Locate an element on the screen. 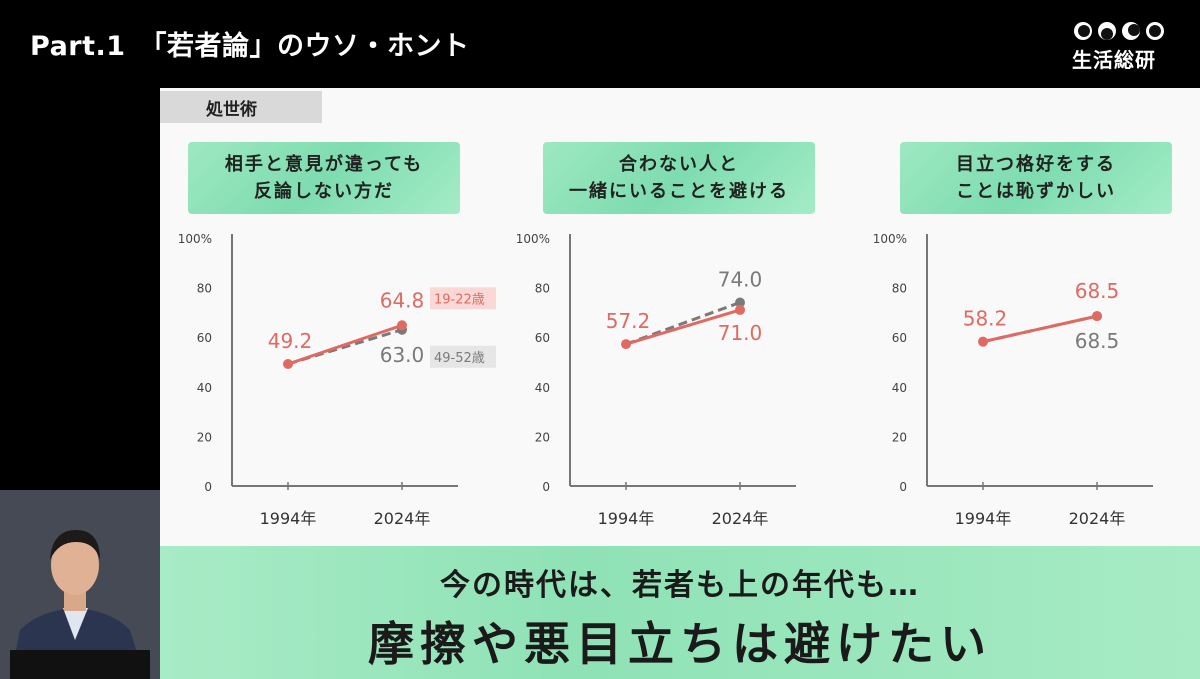 The width and height of the screenshot is (1200, 679). section-tag: 処世術 is located at coordinates (241, 107).